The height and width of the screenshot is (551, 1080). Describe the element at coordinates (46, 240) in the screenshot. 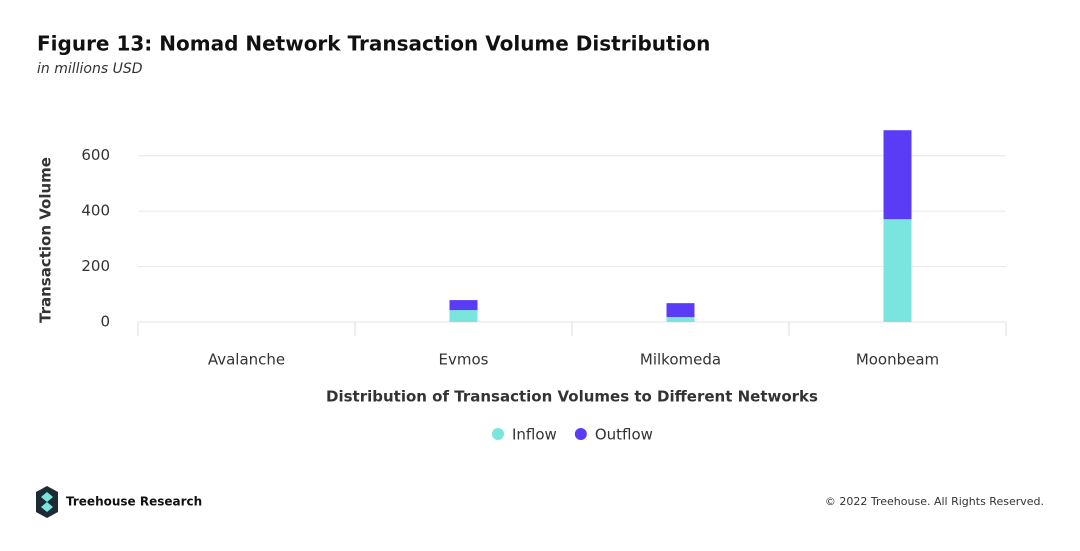

I see `y-axis-label: Transaction Volume` at that location.